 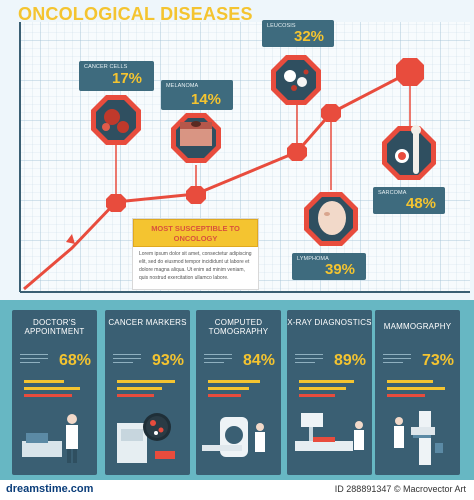 I want to click on callout-percent: 32%, so click(x=309, y=36).